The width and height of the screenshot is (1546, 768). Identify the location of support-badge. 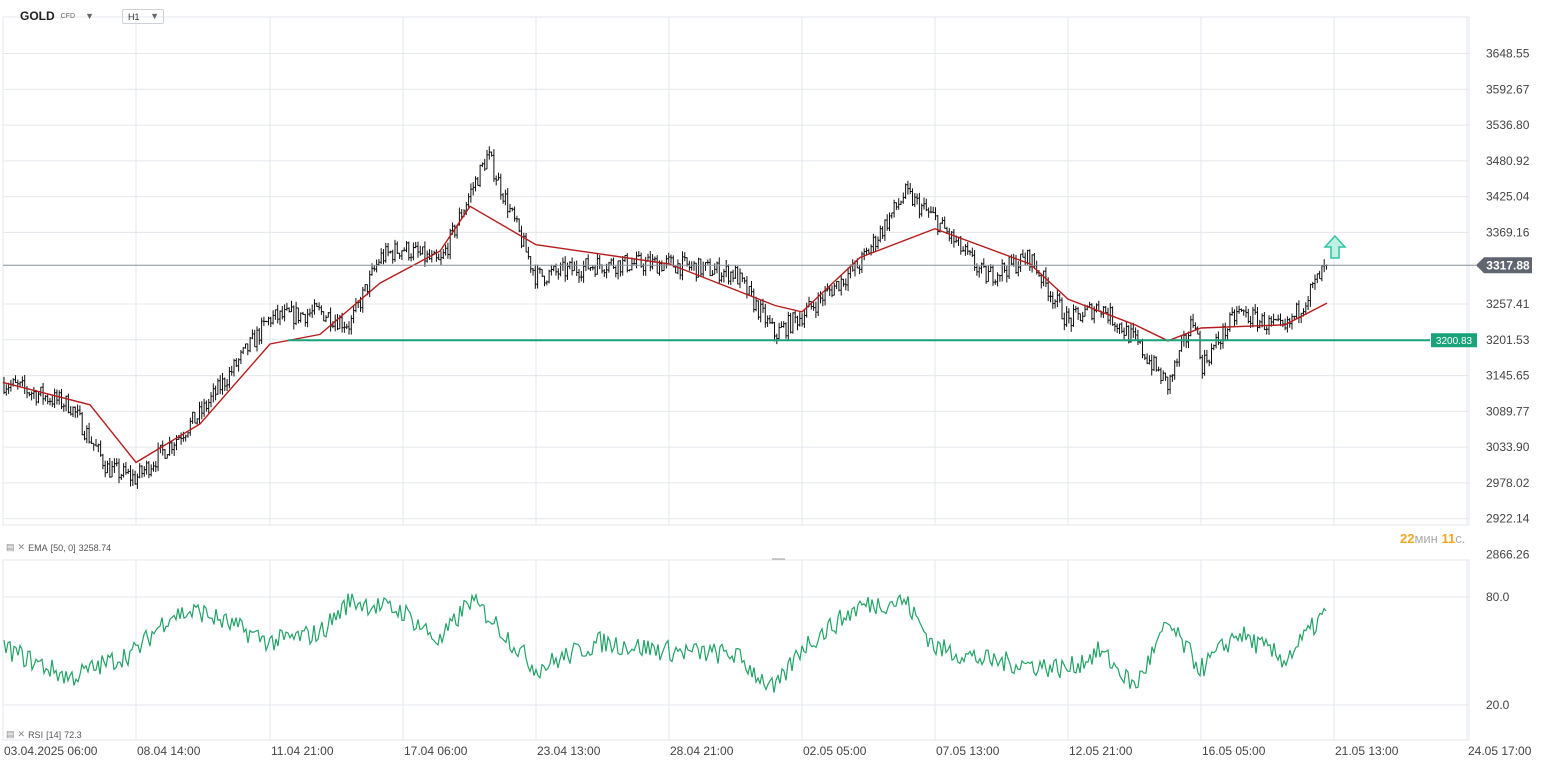
(1454, 340).